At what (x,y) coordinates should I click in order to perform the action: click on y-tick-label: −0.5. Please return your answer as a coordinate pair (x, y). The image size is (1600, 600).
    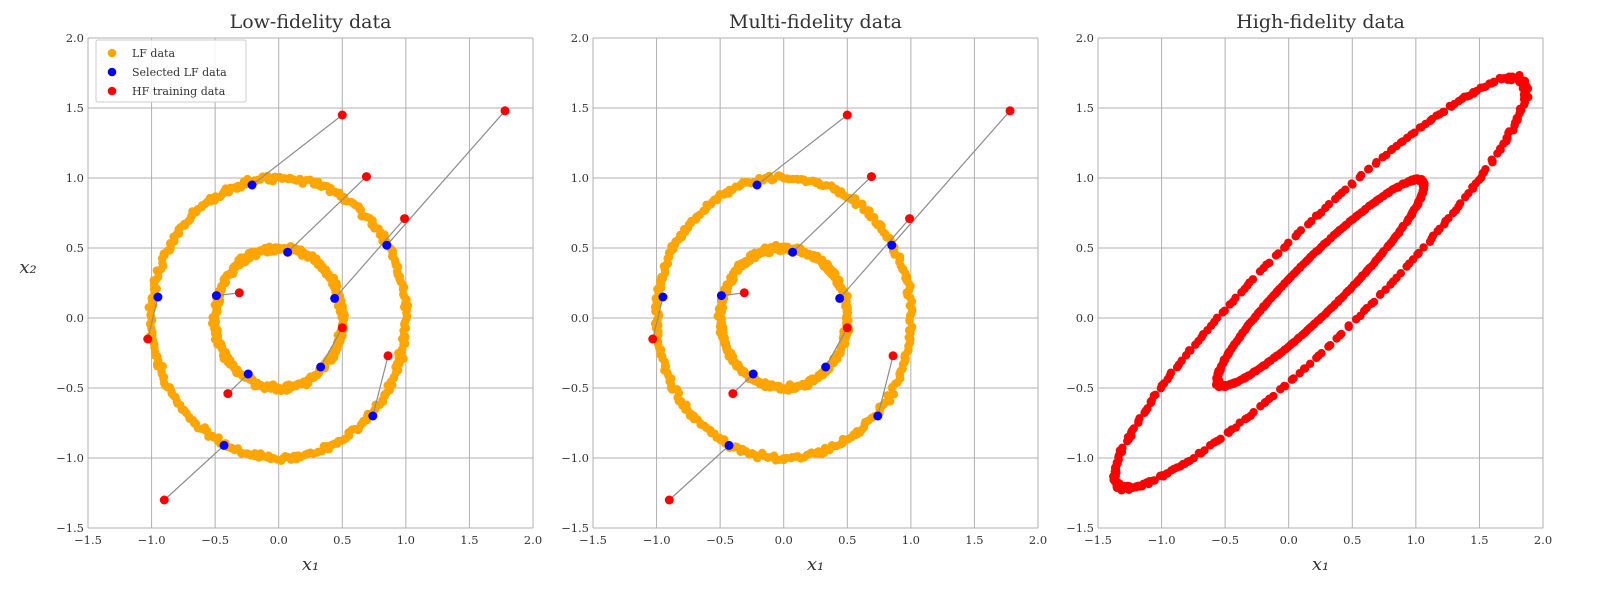
    Looking at the image, I should click on (70, 388).